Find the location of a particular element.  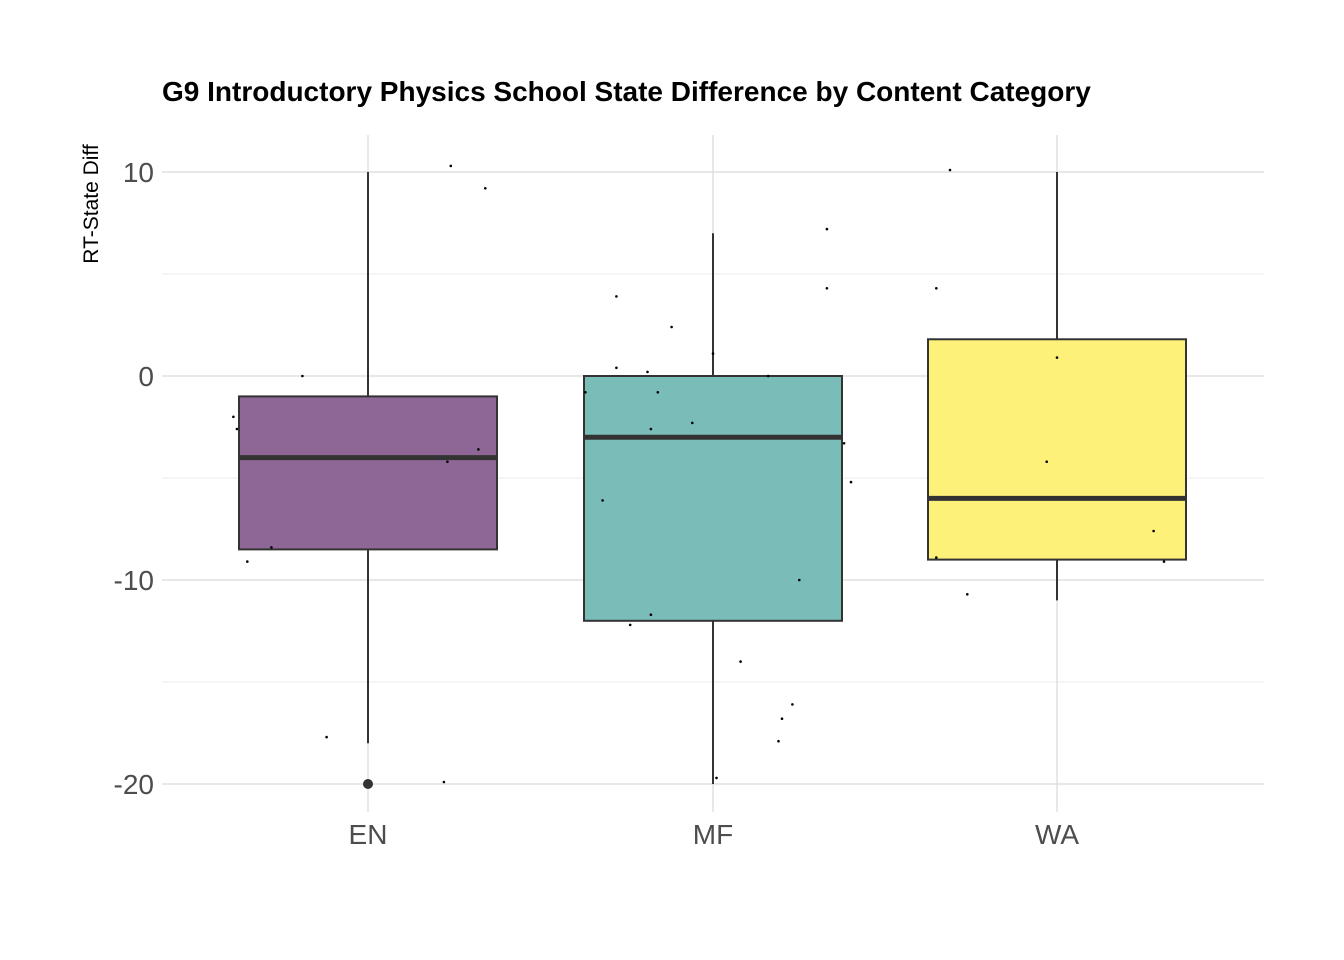

y-tick-labels: 10 0 -10 -20 is located at coordinates (134, 478).